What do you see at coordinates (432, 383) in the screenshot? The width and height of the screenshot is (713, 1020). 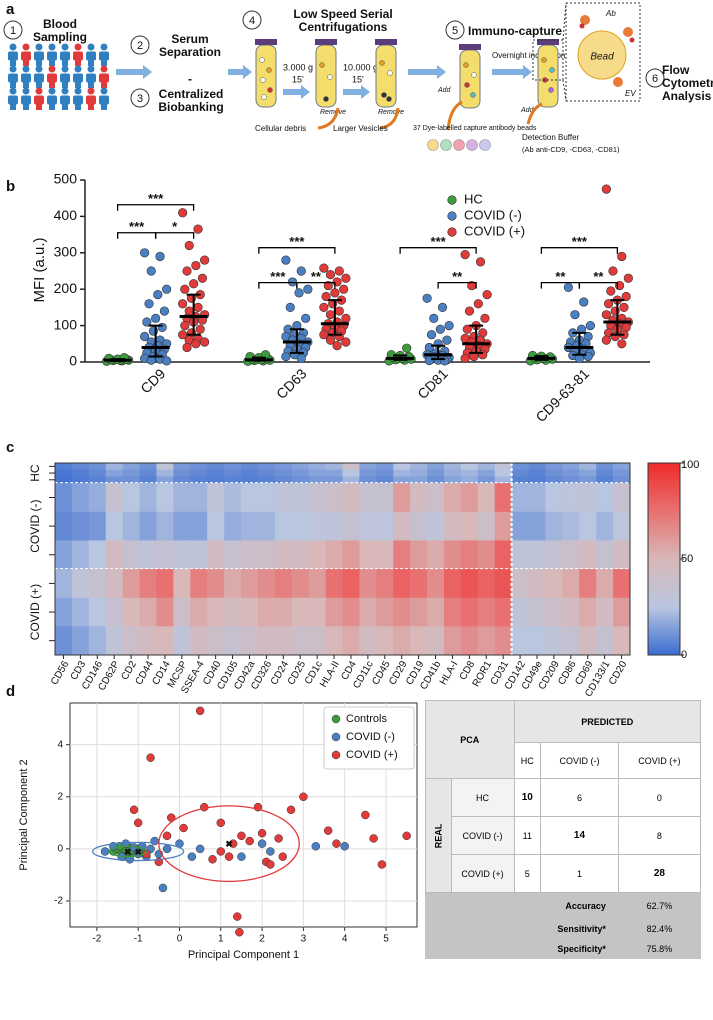 I see `x-tick-label: CD81` at bounding box center [432, 383].